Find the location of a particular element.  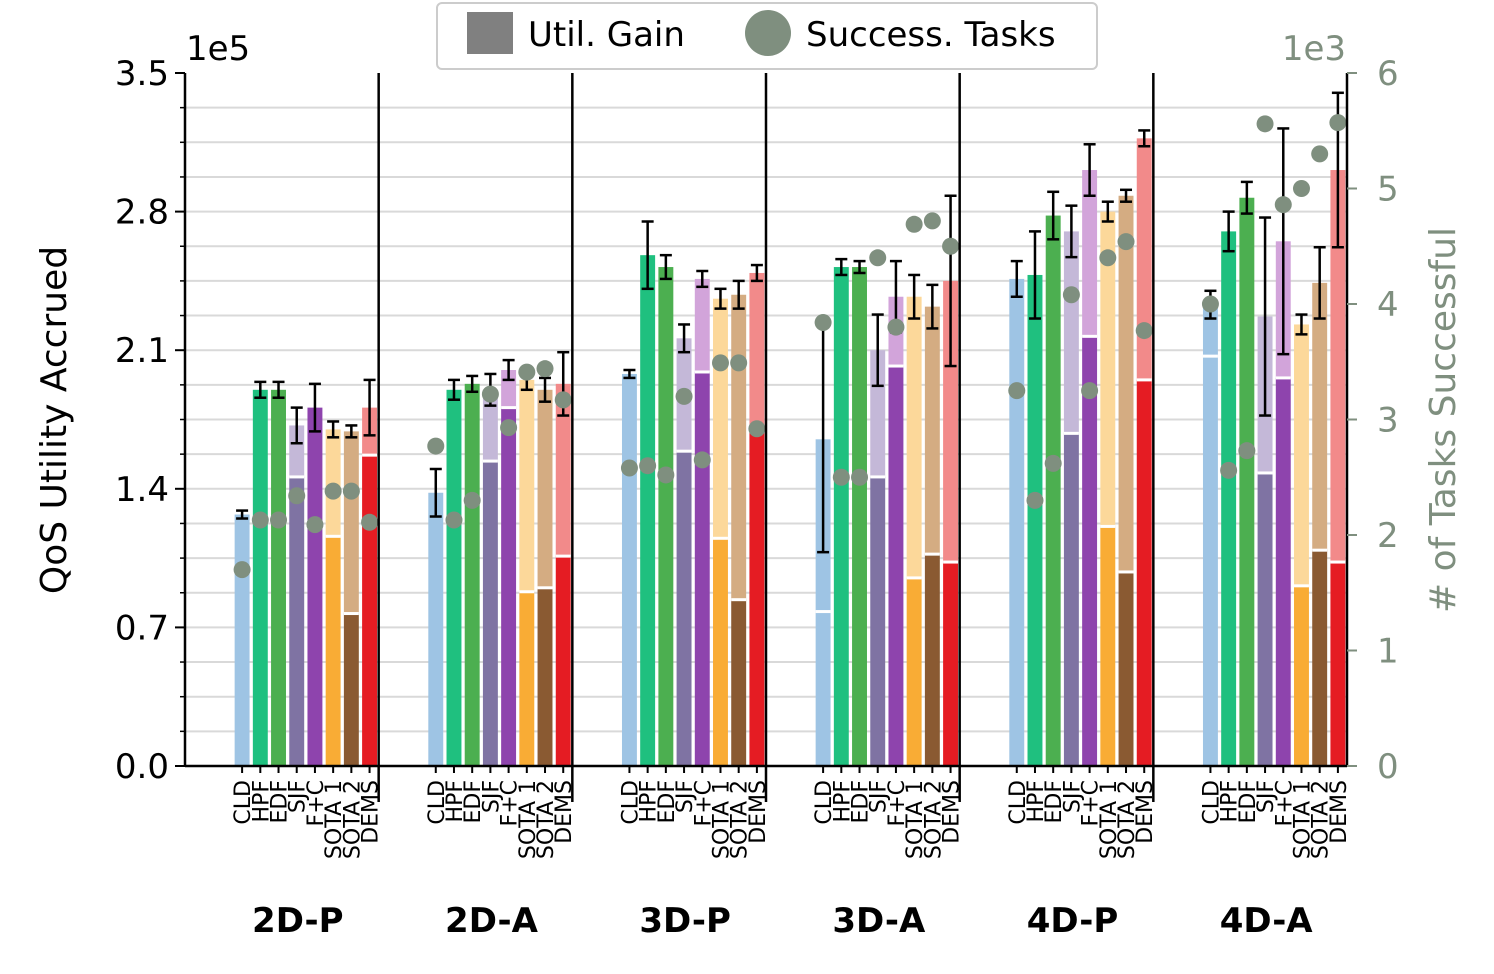

right-tick-label: 2 is located at coordinates (1388, 536).